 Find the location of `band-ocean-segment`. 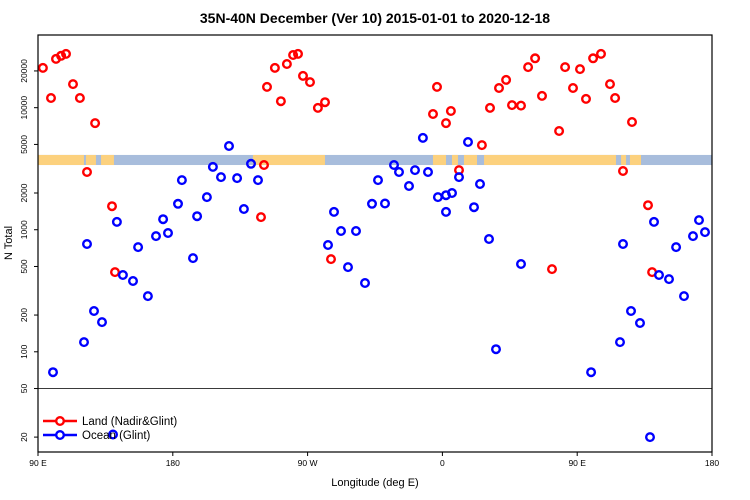

band-ocean-segment is located at coordinates (375, 160).